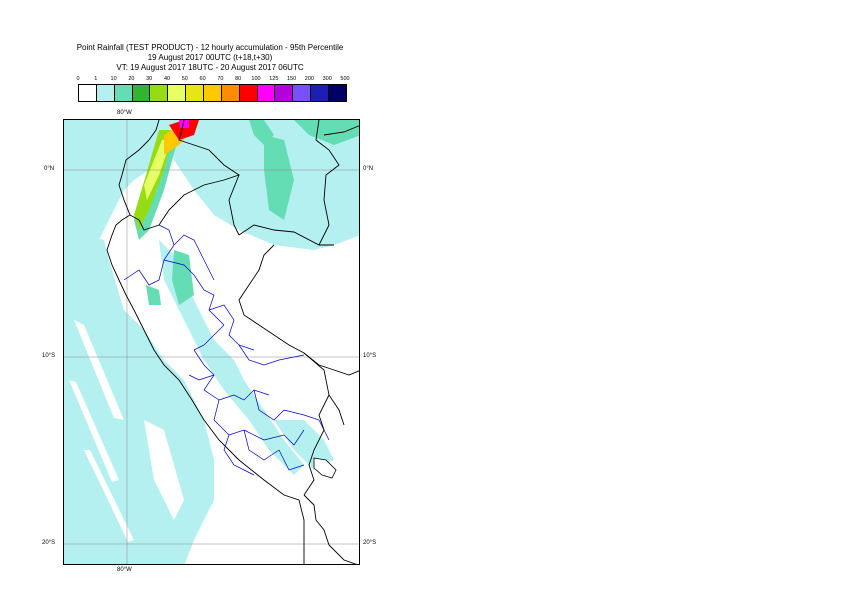 This screenshot has height=596, width=842. I want to click on legend-tick-label: 40, so click(167, 79).